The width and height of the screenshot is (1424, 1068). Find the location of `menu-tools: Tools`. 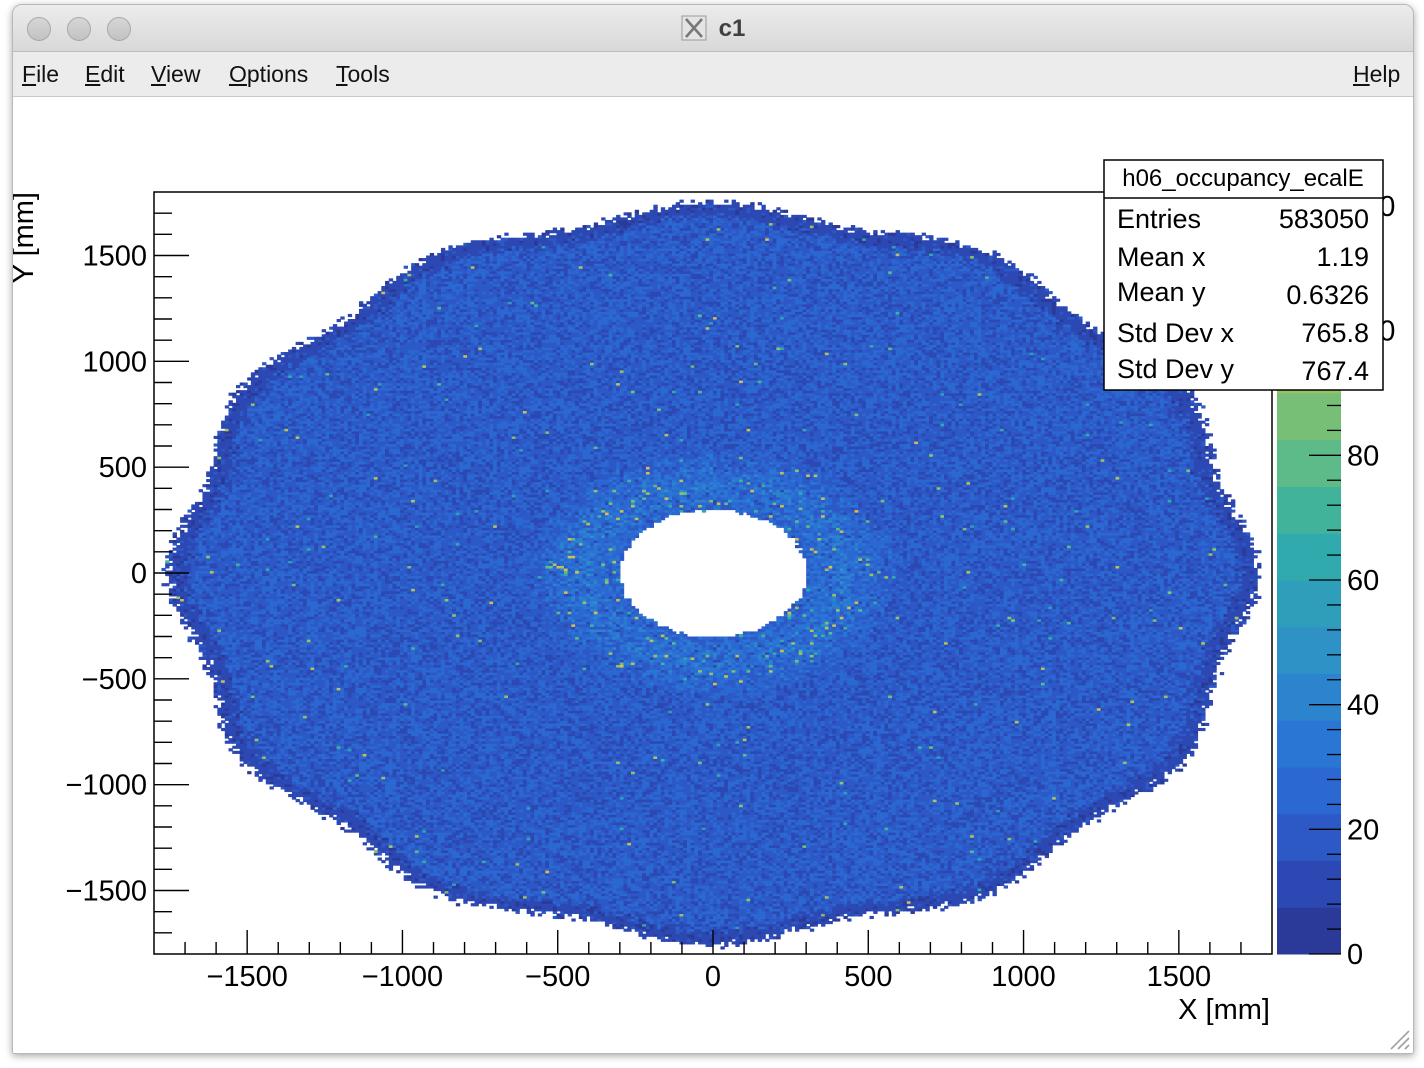

menu-tools: Tools is located at coordinates (363, 74).